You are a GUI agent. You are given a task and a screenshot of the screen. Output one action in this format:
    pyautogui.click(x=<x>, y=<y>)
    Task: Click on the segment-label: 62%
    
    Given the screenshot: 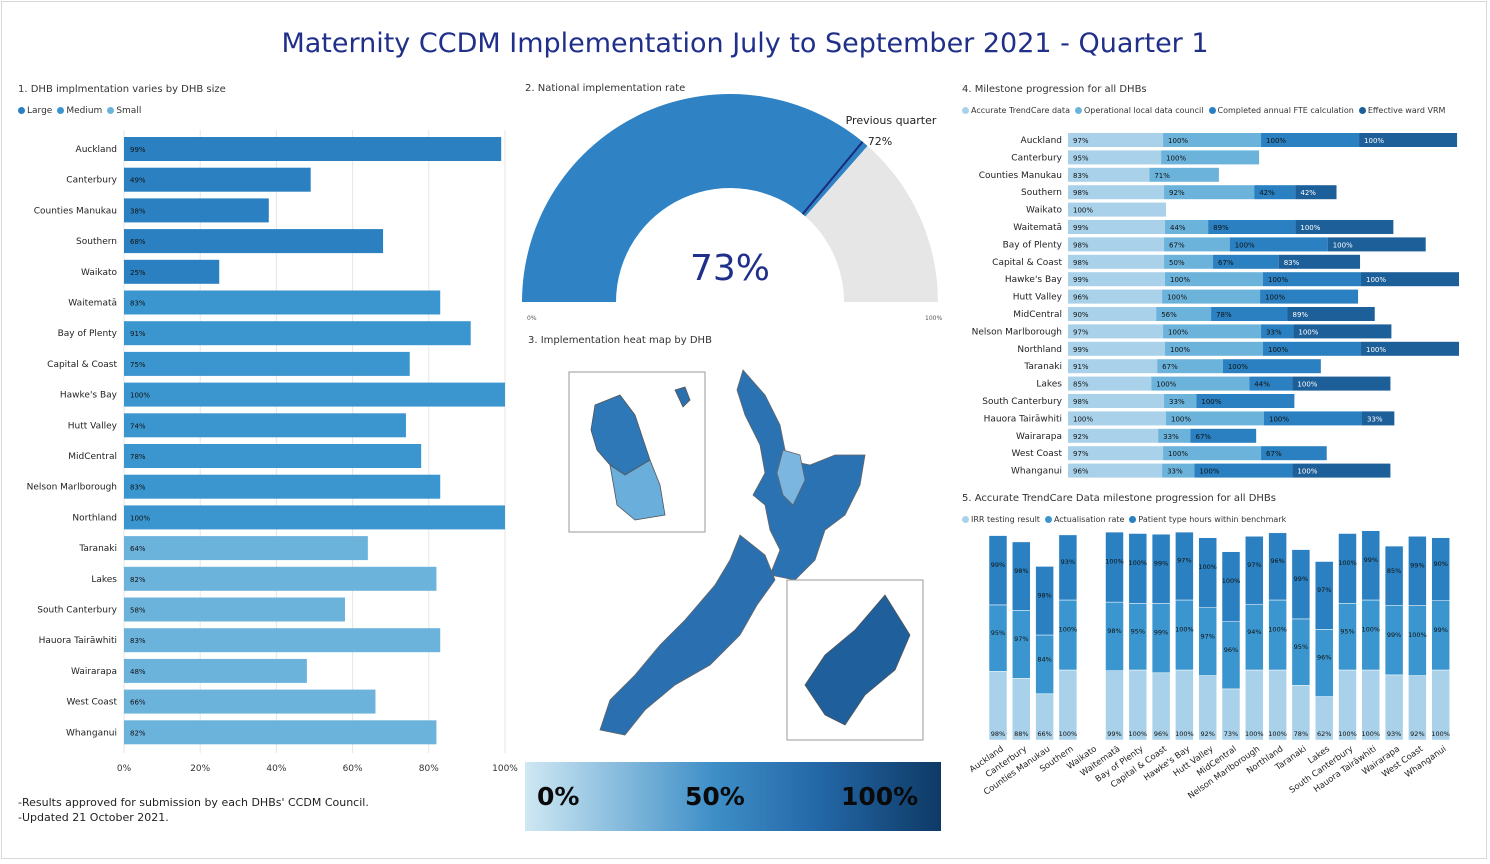 What is the action you would take?
    pyautogui.click(x=1324, y=734)
    